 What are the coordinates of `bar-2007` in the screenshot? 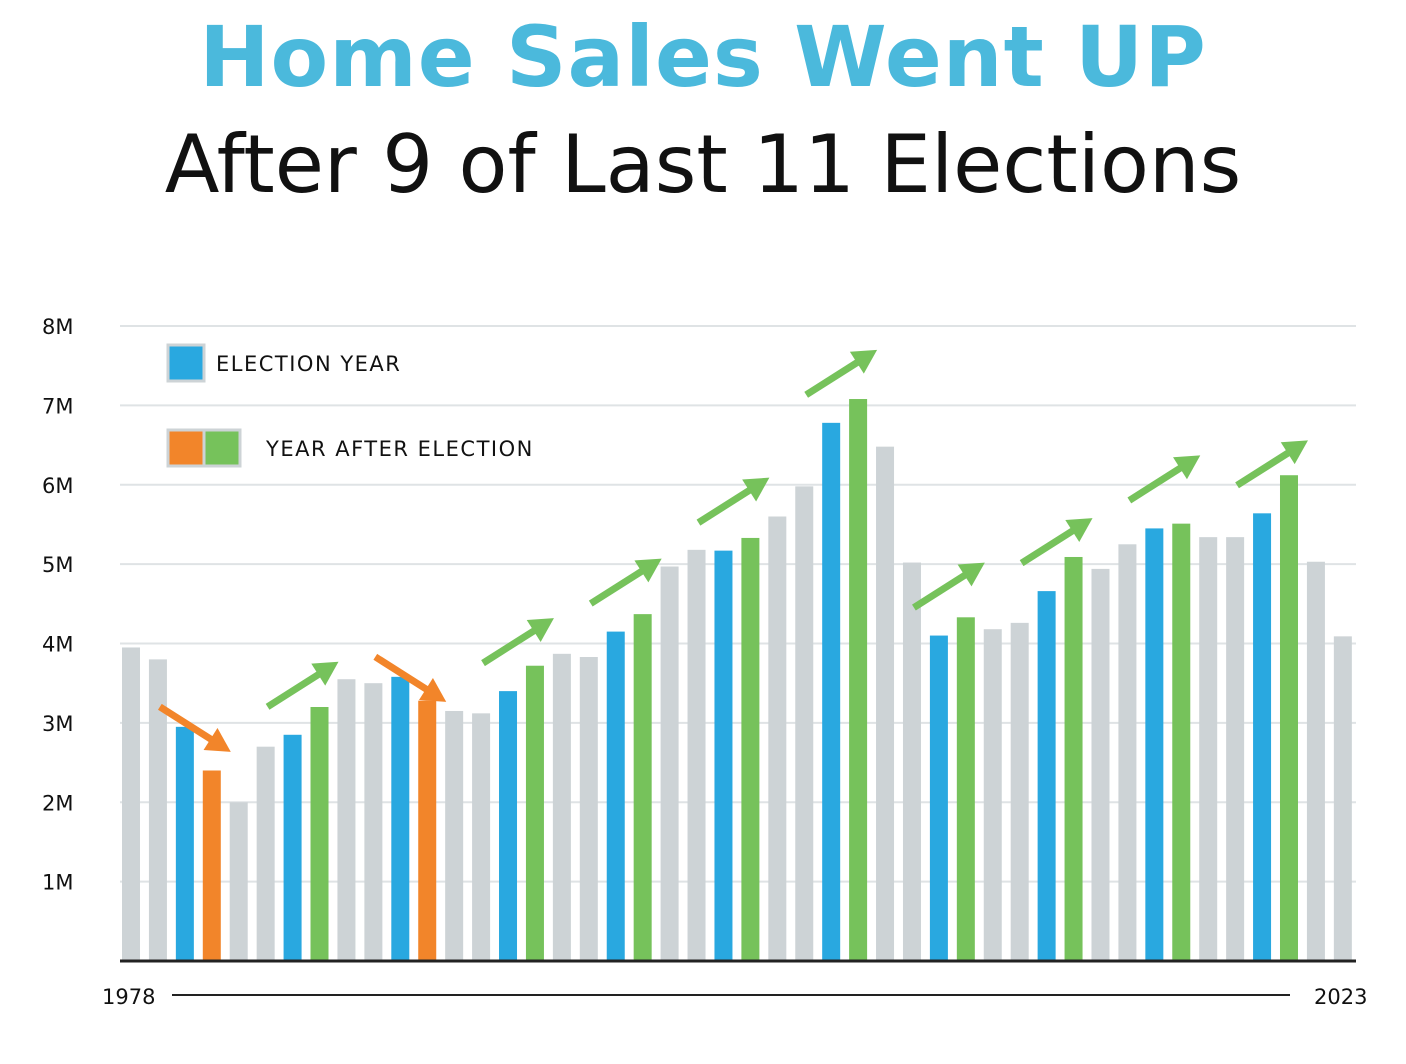 It's located at (911, 761).